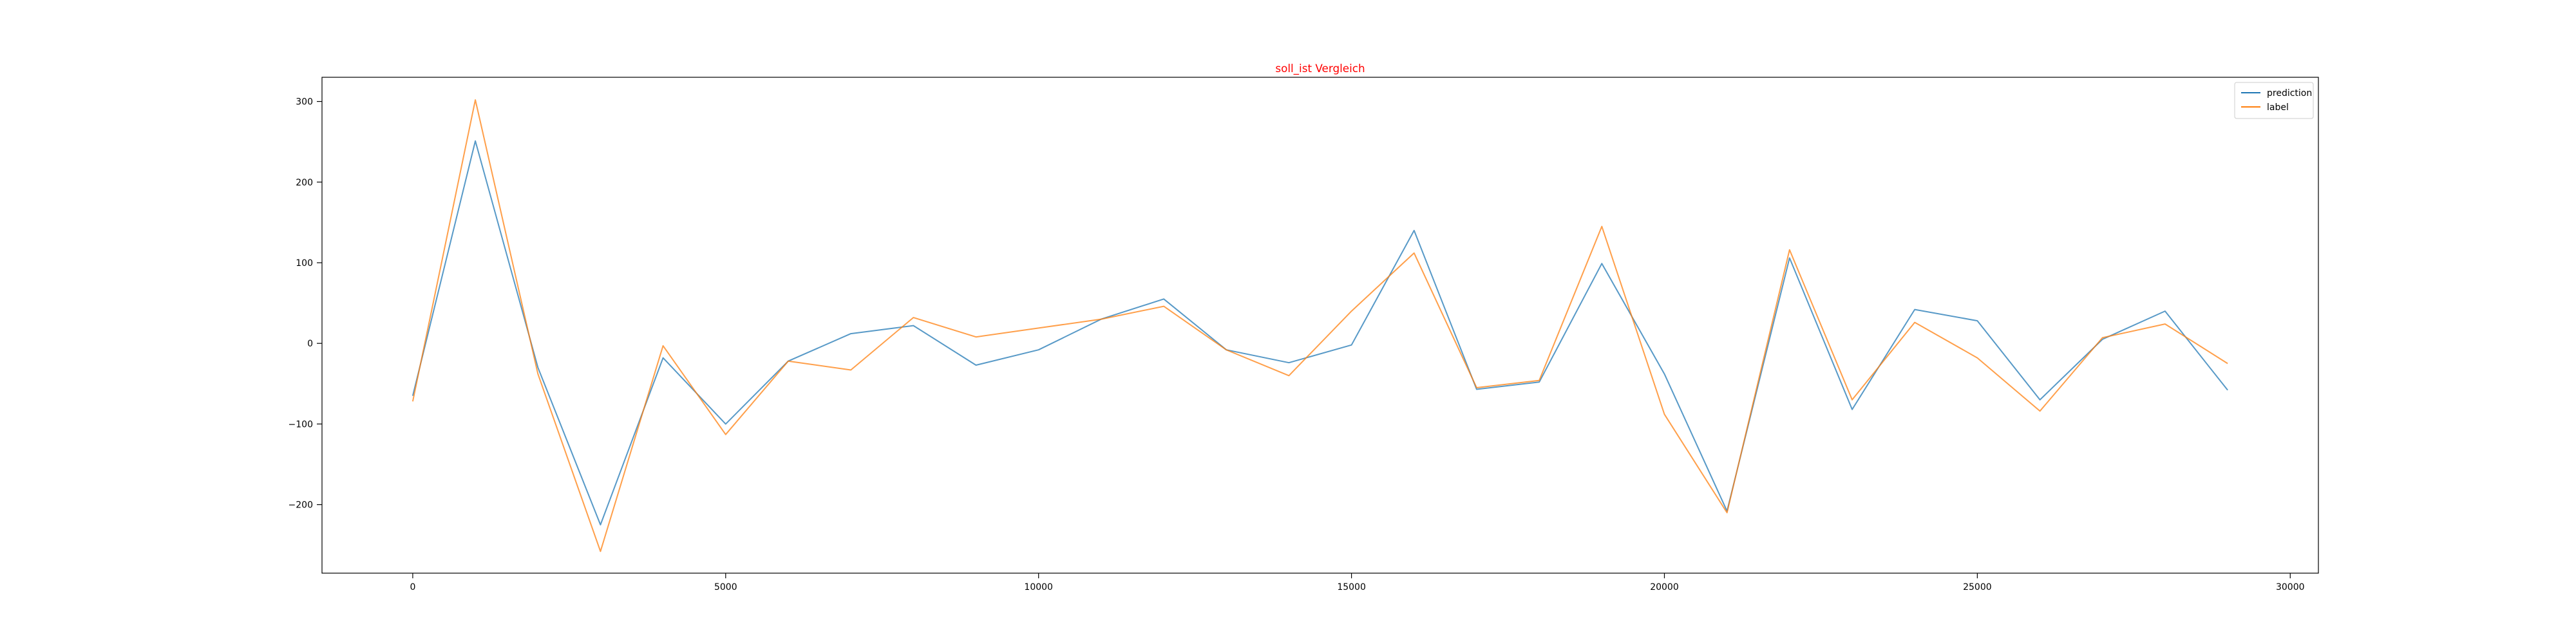 The image size is (2576, 644). I want to click on x-tick-label: 25000, so click(1977, 587).